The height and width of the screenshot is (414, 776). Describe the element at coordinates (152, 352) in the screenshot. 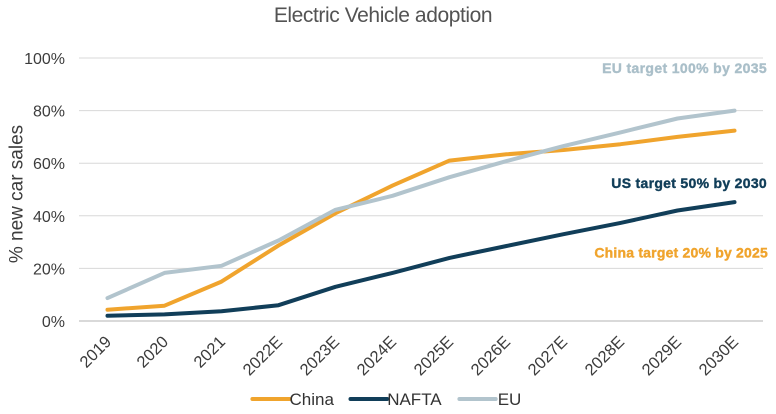

I see `svg-text: 2020` at that location.